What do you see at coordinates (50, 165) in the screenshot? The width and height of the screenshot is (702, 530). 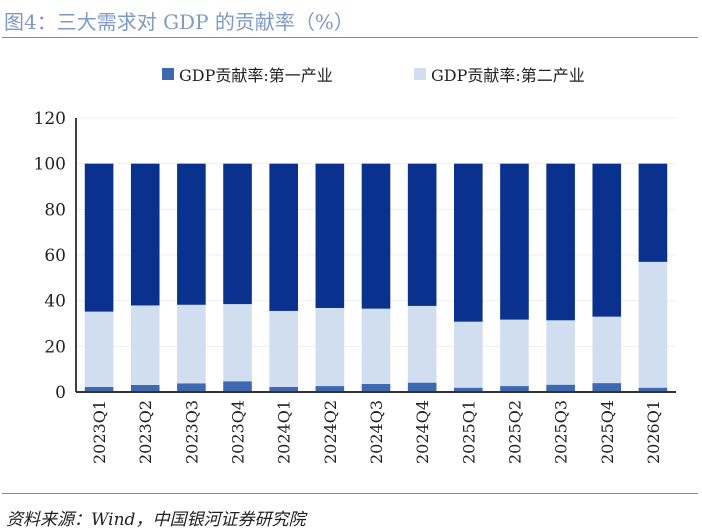 I see `y-tick-label: 100` at bounding box center [50, 165].